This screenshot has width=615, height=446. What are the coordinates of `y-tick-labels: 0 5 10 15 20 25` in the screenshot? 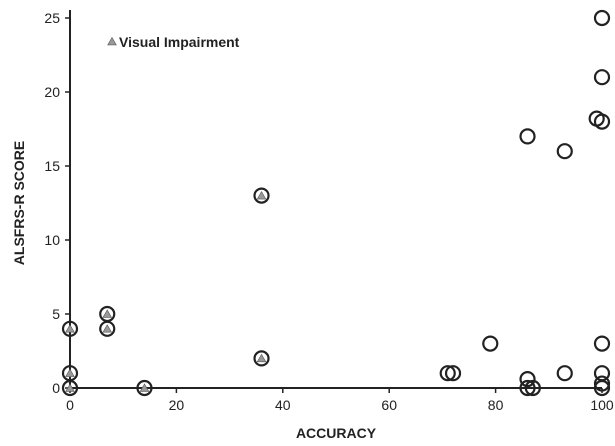 It's located at (52, 203).